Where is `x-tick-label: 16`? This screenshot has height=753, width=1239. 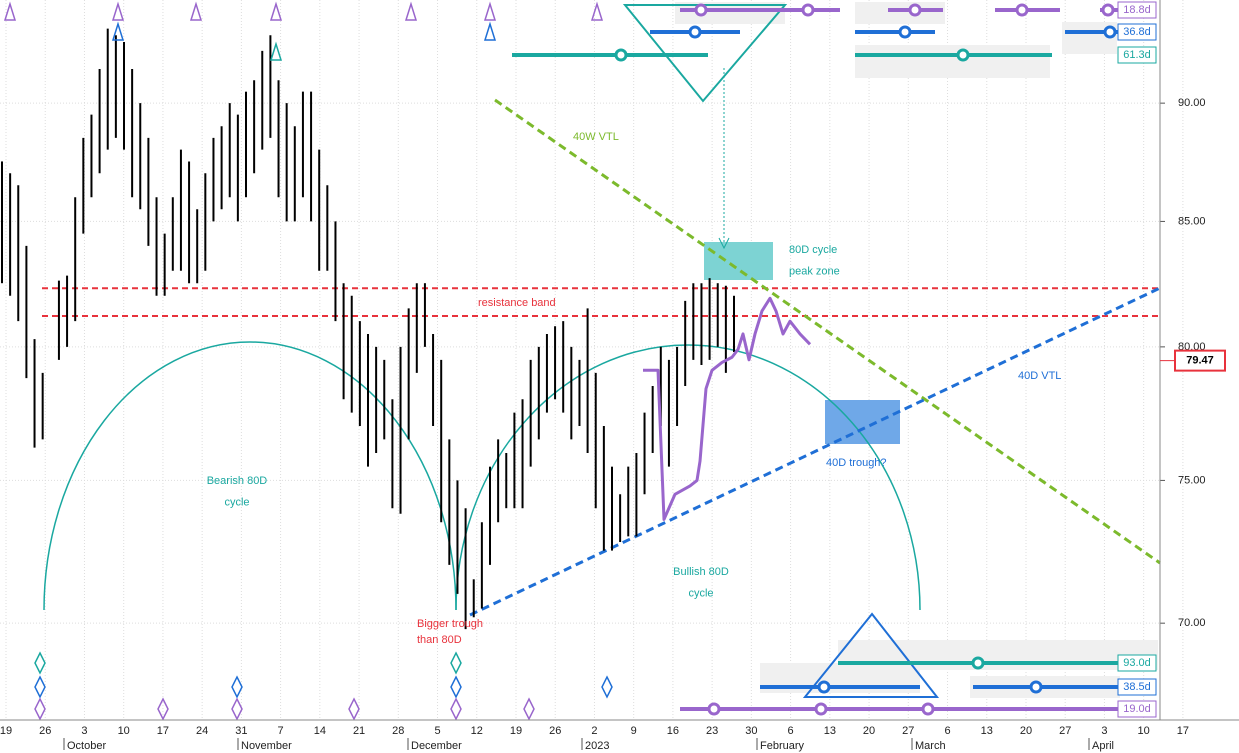
x-tick-label: 16 is located at coordinates (673, 731).